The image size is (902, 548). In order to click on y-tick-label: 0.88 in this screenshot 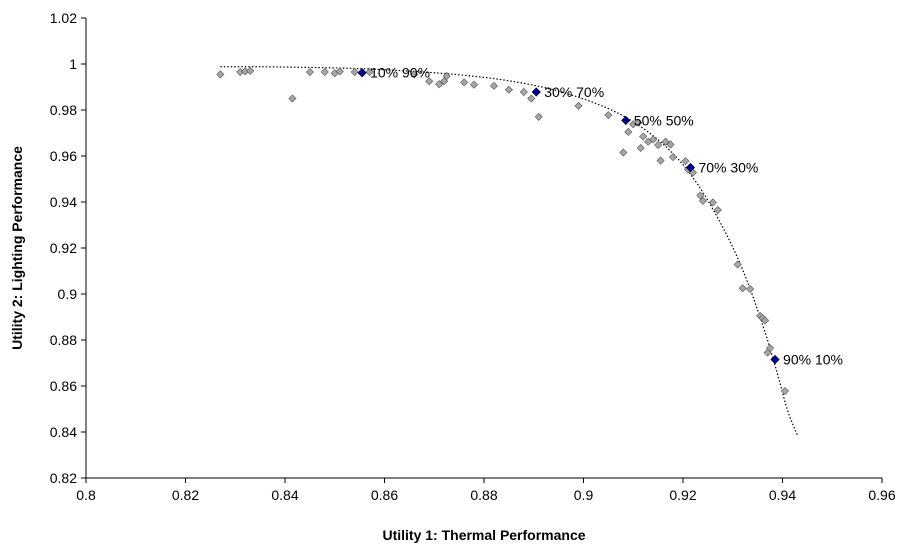, I will do `click(63, 340)`.